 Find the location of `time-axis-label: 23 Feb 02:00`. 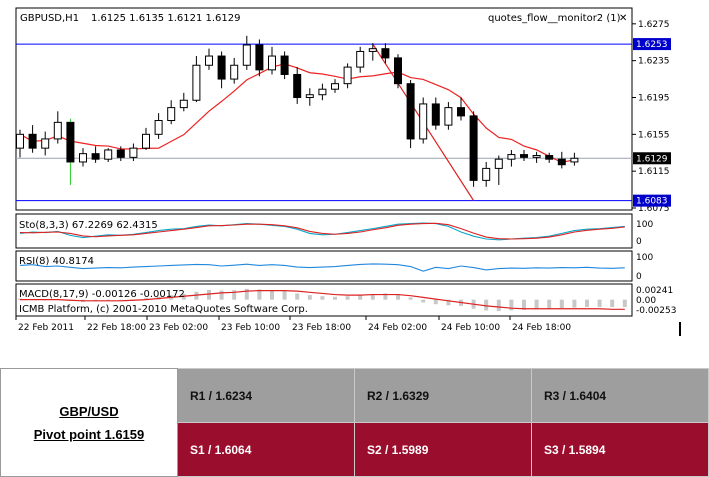

time-axis-label: 23 Feb 02:00 is located at coordinates (178, 328).